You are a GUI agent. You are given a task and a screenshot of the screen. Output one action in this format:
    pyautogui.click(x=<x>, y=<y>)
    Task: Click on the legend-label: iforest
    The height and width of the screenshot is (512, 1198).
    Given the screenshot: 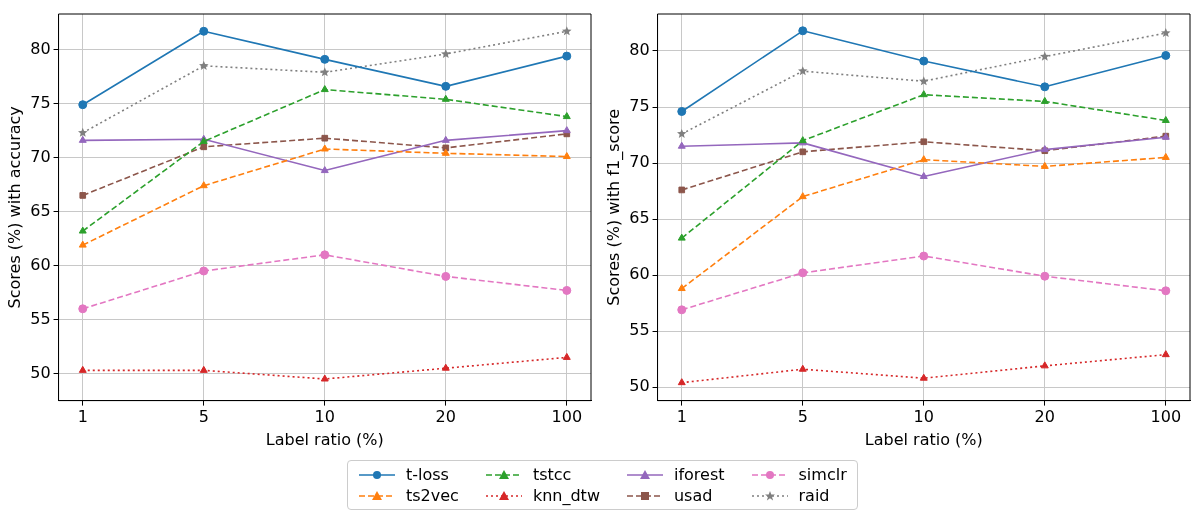 What is the action you would take?
    pyautogui.click(x=699, y=474)
    